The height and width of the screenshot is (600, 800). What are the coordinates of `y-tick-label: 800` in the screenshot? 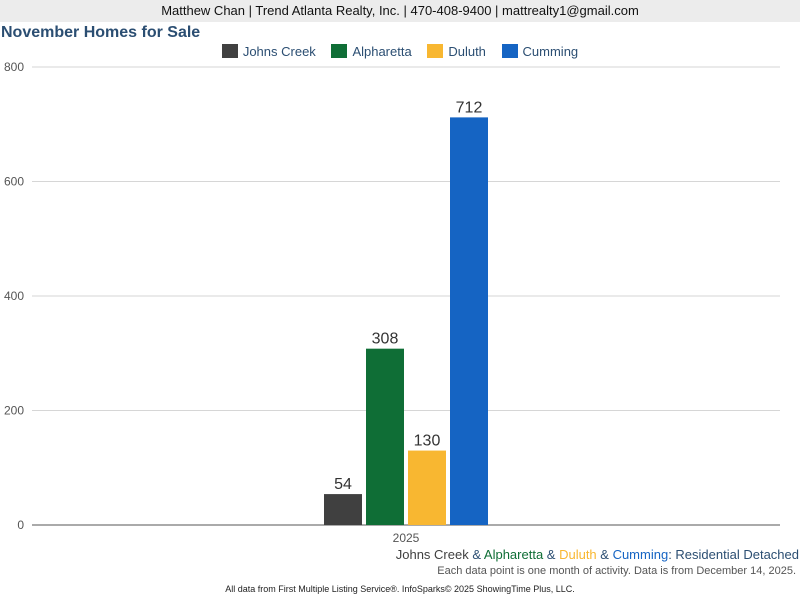 It's located at (14, 67).